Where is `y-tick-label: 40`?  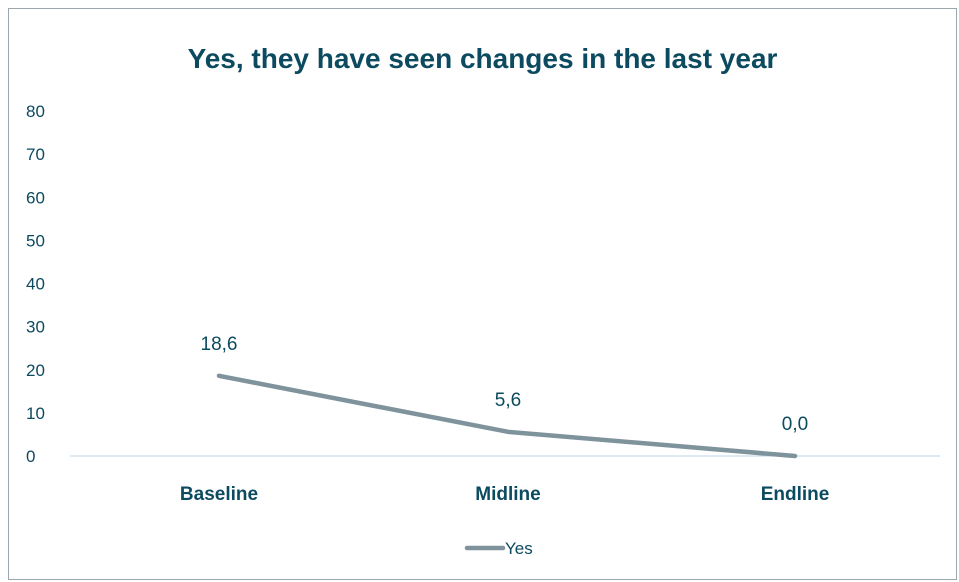
y-tick-label: 40 is located at coordinates (35, 284).